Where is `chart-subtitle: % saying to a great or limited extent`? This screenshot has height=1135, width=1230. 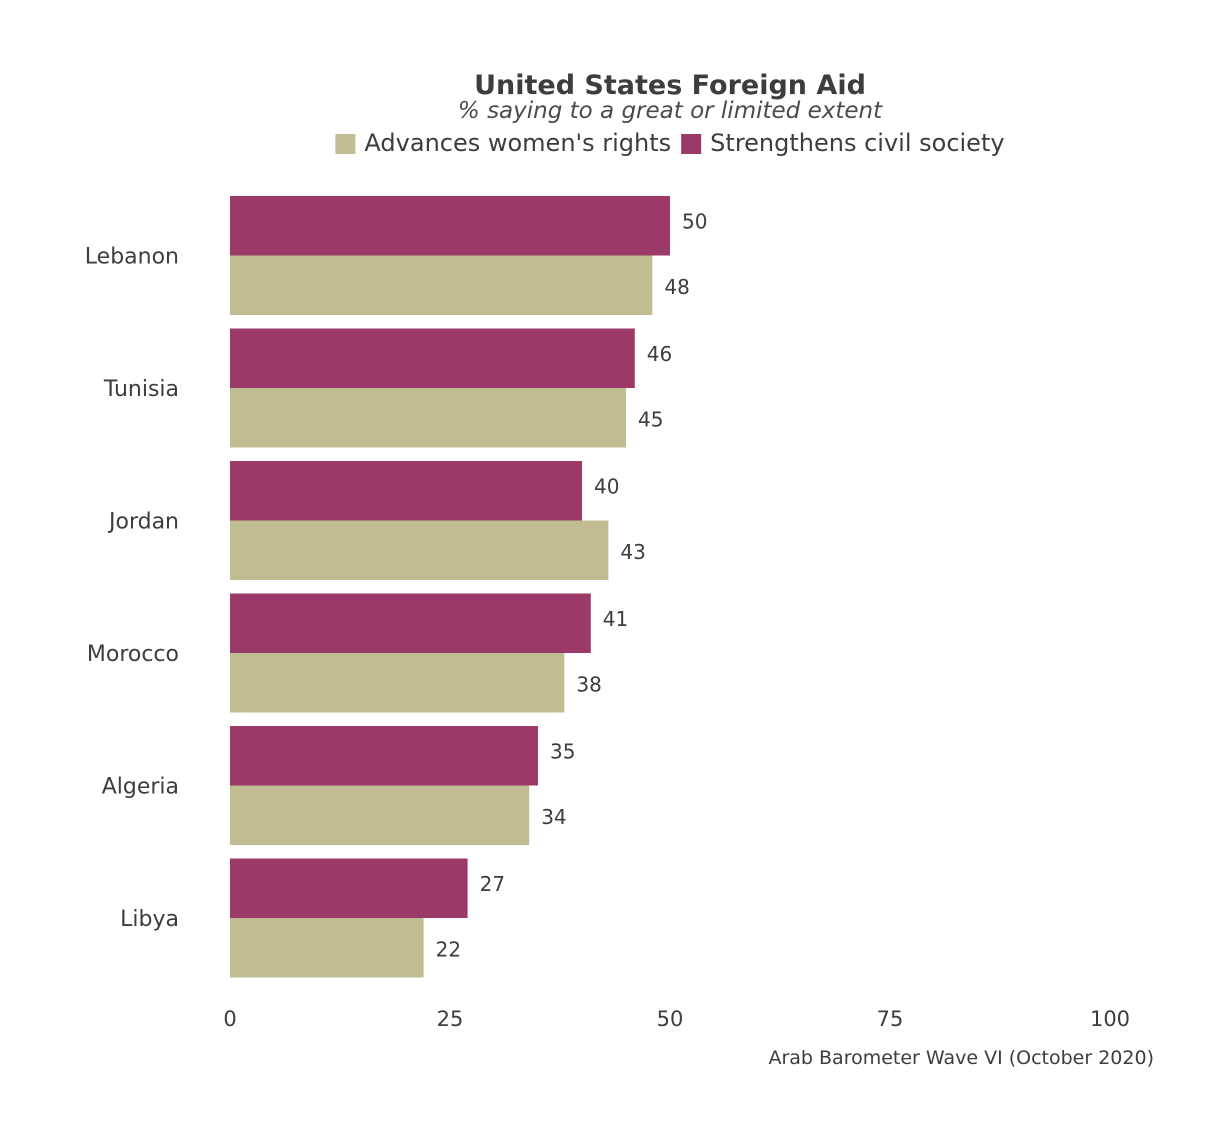
chart-subtitle: % saying to a great or limited extent is located at coordinates (670, 111).